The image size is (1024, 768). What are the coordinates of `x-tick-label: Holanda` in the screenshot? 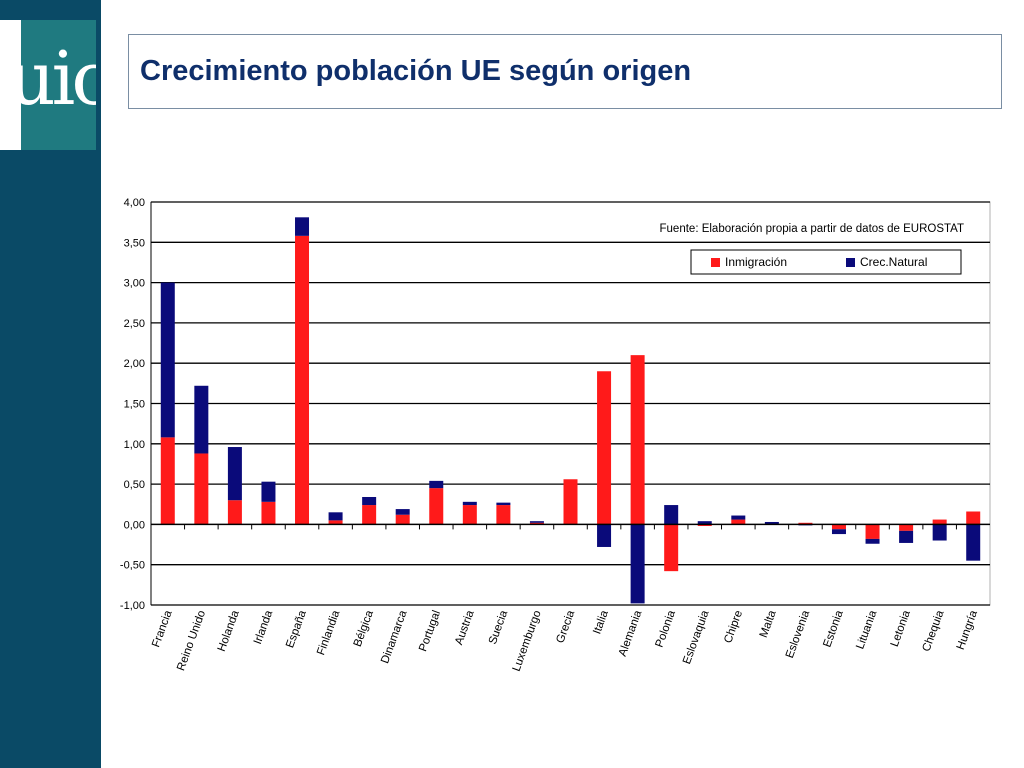 It's located at (229, 630).